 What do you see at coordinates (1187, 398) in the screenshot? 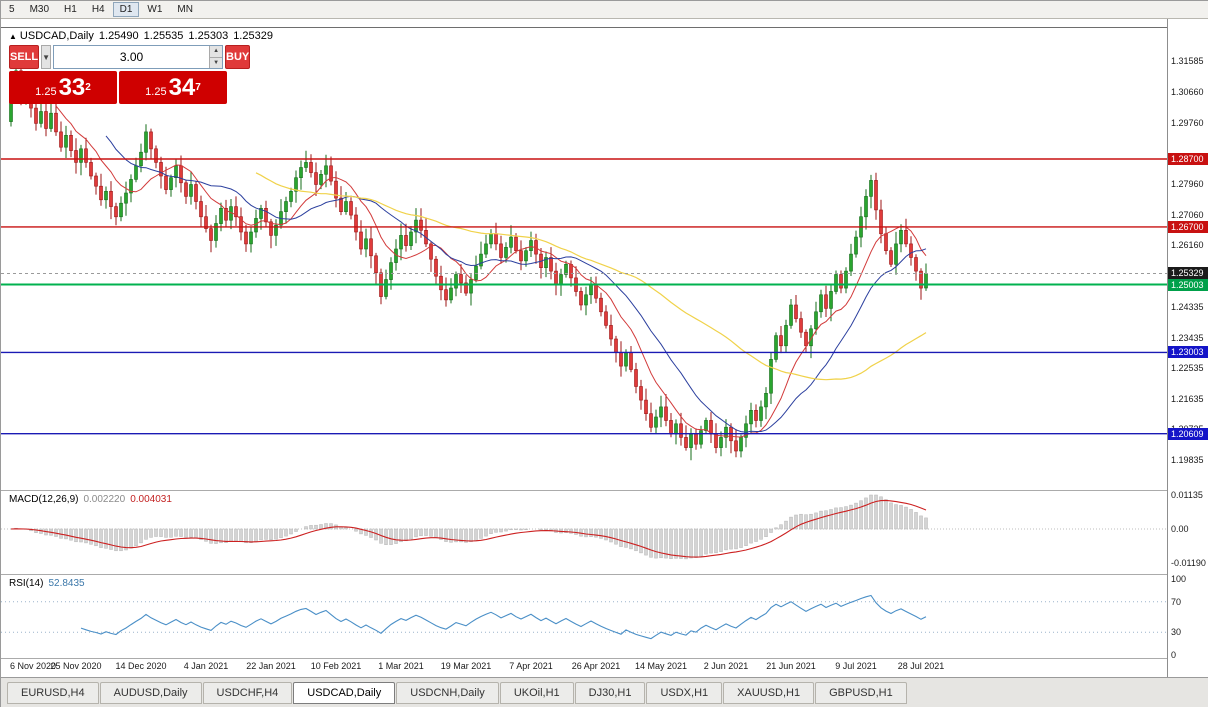
I see `price-tick: 1.21635` at bounding box center [1187, 398].